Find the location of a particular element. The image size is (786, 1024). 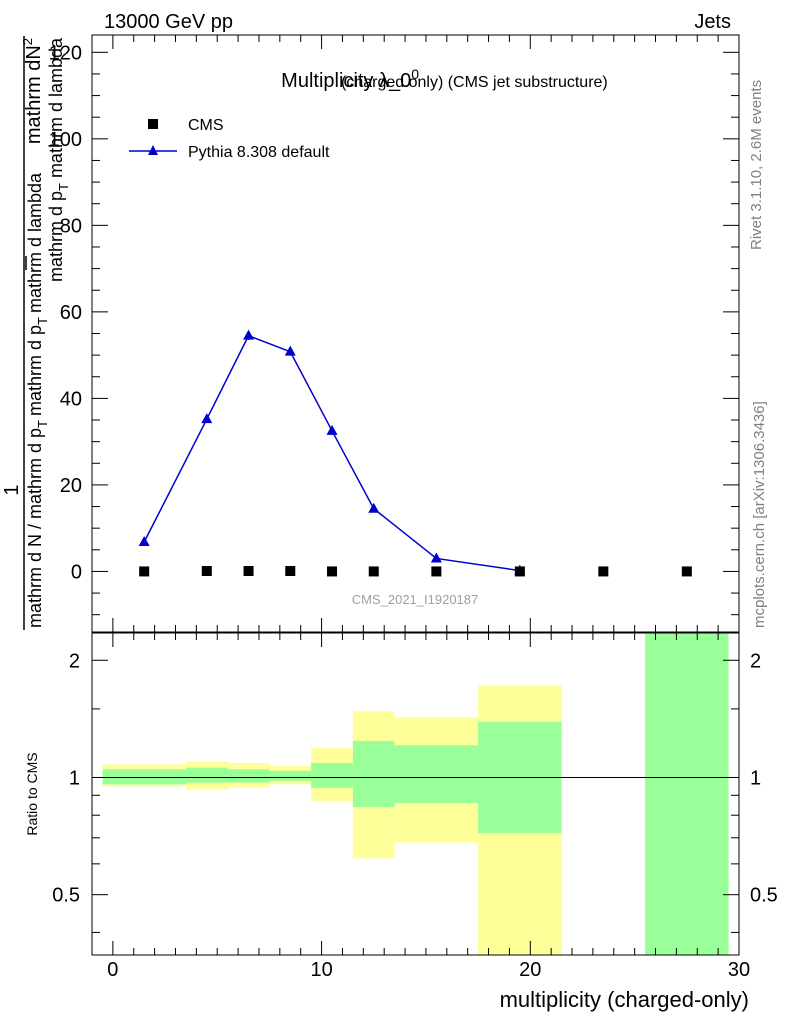

legend-cms-marker is located at coordinates (153, 124).